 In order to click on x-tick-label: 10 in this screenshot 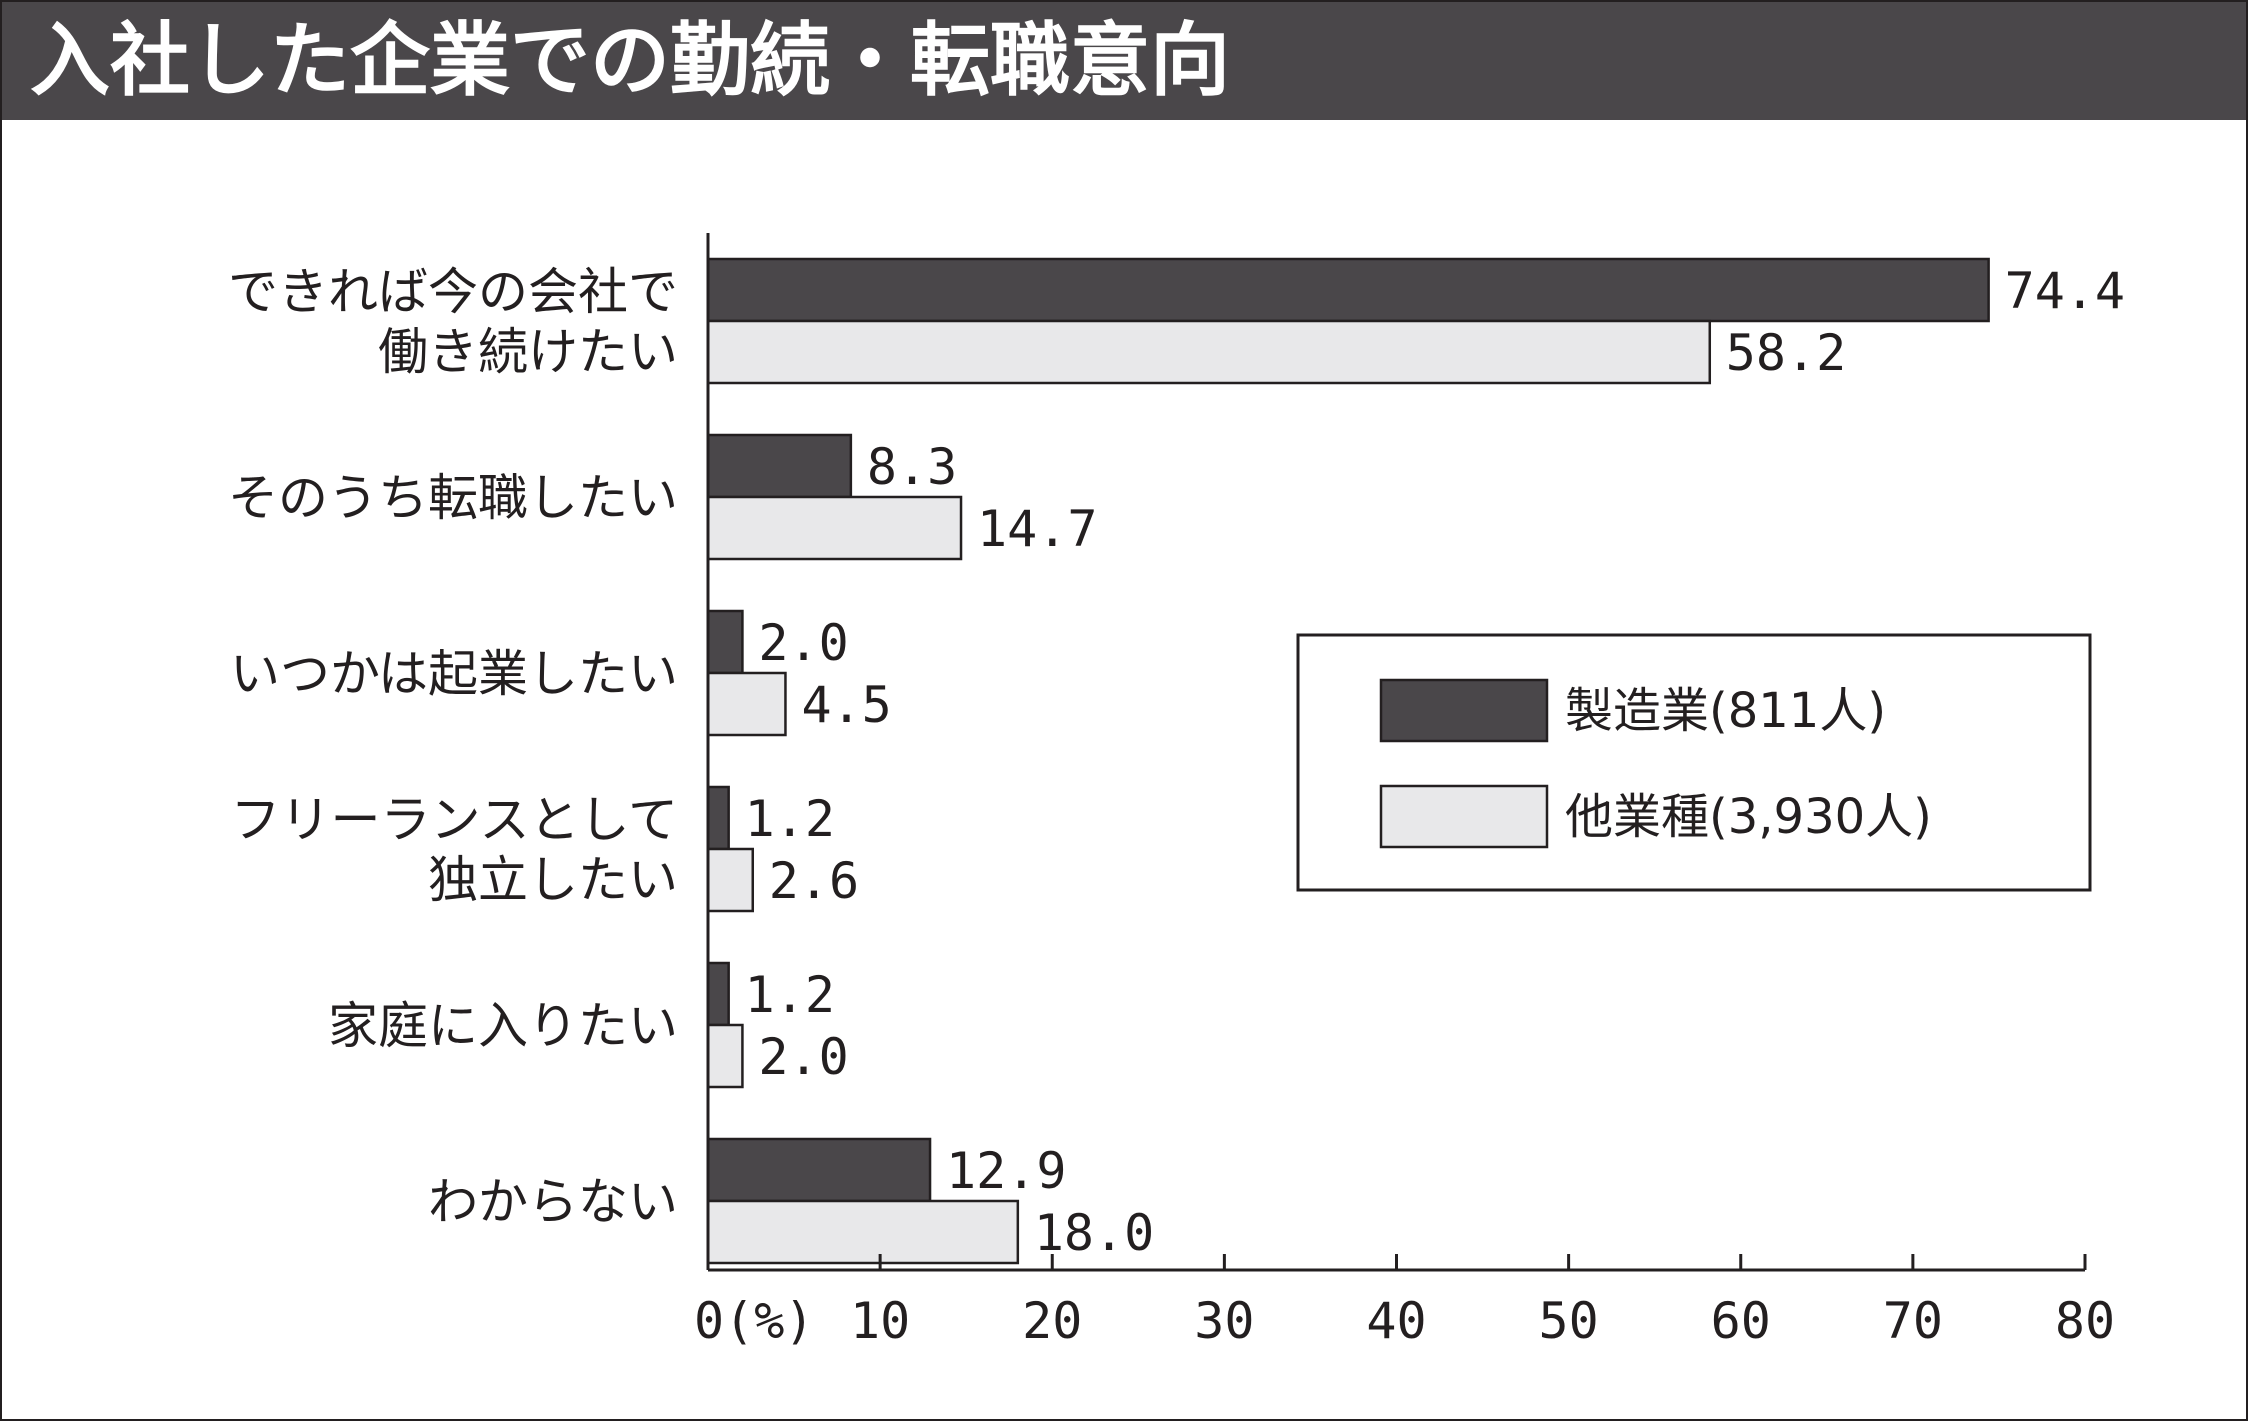, I will do `click(880, 1321)`.